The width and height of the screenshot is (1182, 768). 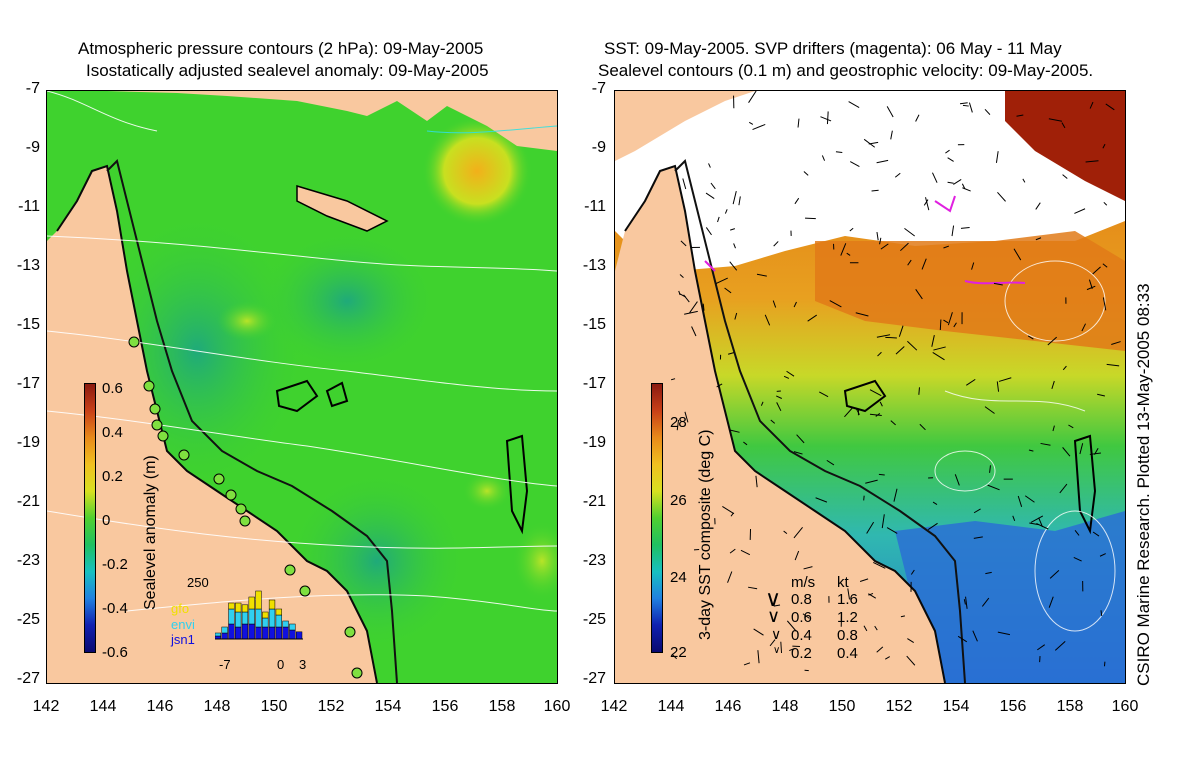 What do you see at coordinates (847, 617) in the screenshot?
I see `vector-legend-kt: 1.2` at bounding box center [847, 617].